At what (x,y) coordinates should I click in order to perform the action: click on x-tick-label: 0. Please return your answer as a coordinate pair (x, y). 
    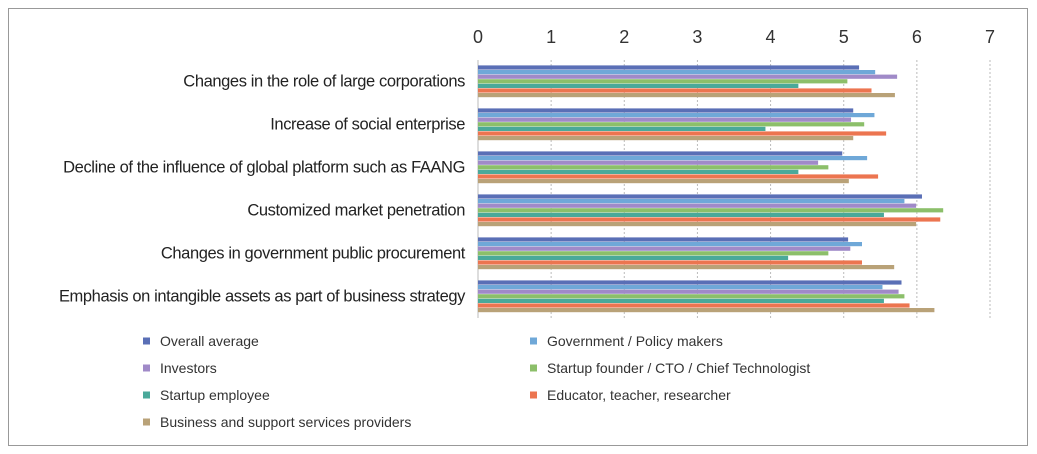
    Looking at the image, I should click on (478, 37).